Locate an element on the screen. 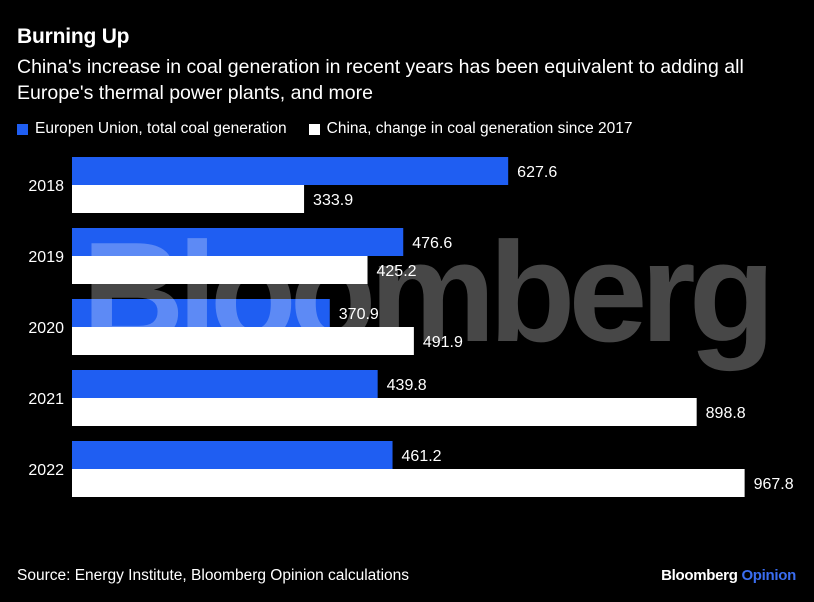 The height and width of the screenshot is (602, 814). data-label-china-2019: 425.2 is located at coordinates (397, 271).